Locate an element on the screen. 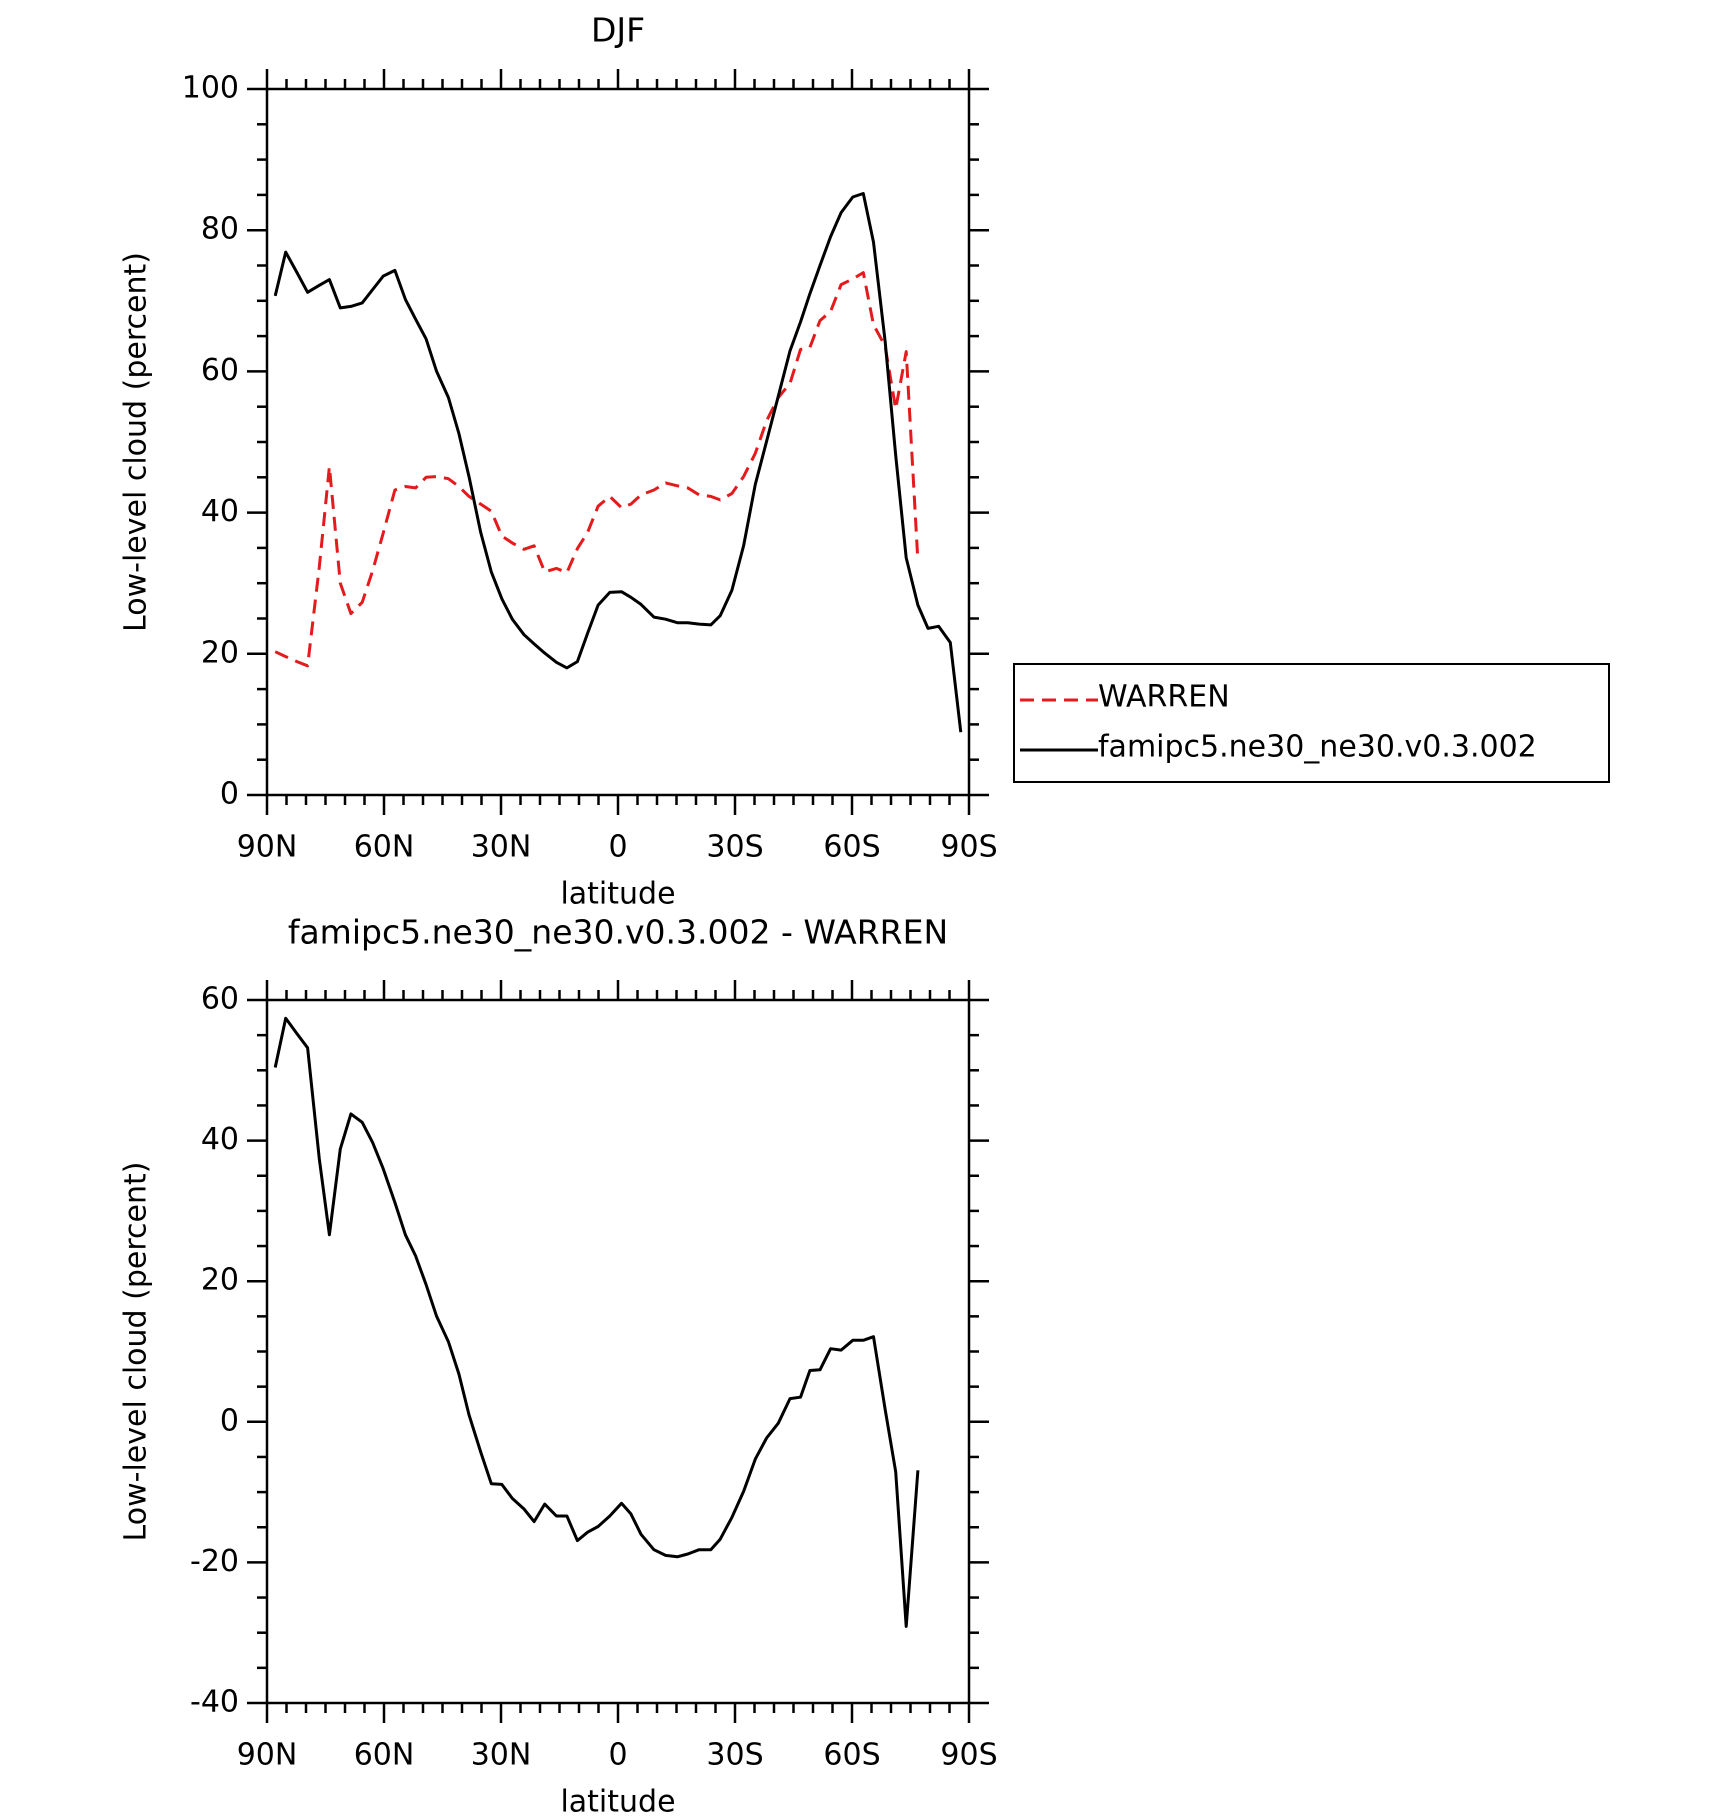  legend-label: famipc5.ne30_ne30.v0.3.002 is located at coordinates (1317, 747).